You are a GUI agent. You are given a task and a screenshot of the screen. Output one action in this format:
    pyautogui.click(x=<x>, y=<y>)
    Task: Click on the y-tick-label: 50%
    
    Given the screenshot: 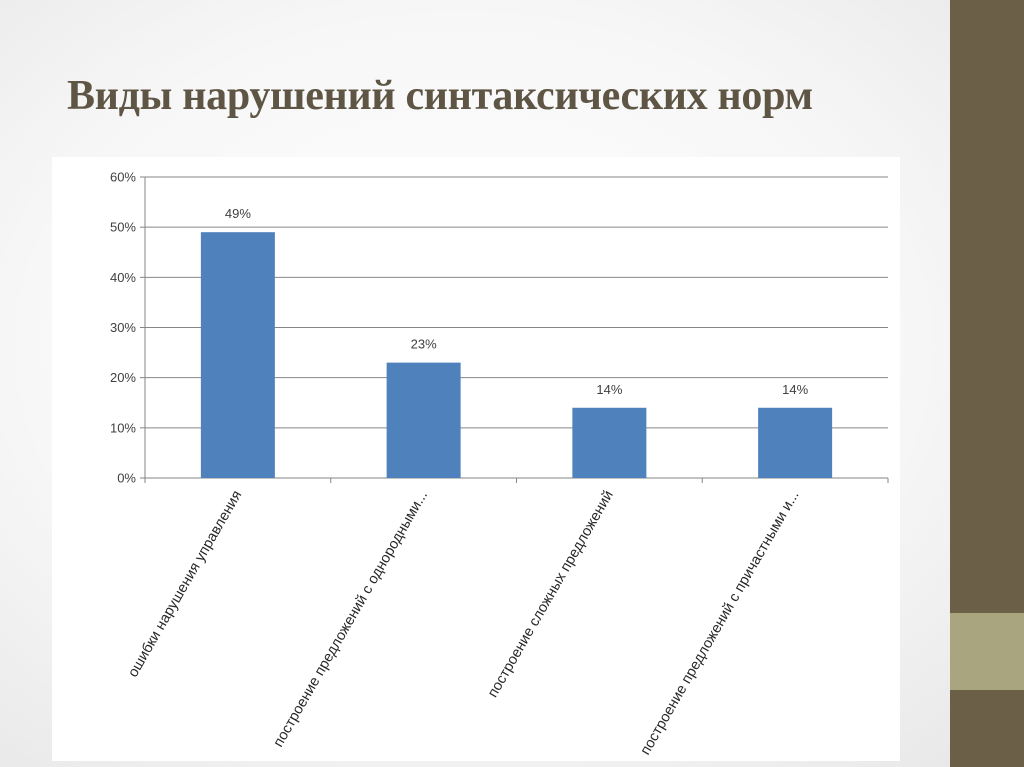 What is the action you would take?
    pyautogui.click(x=123, y=227)
    